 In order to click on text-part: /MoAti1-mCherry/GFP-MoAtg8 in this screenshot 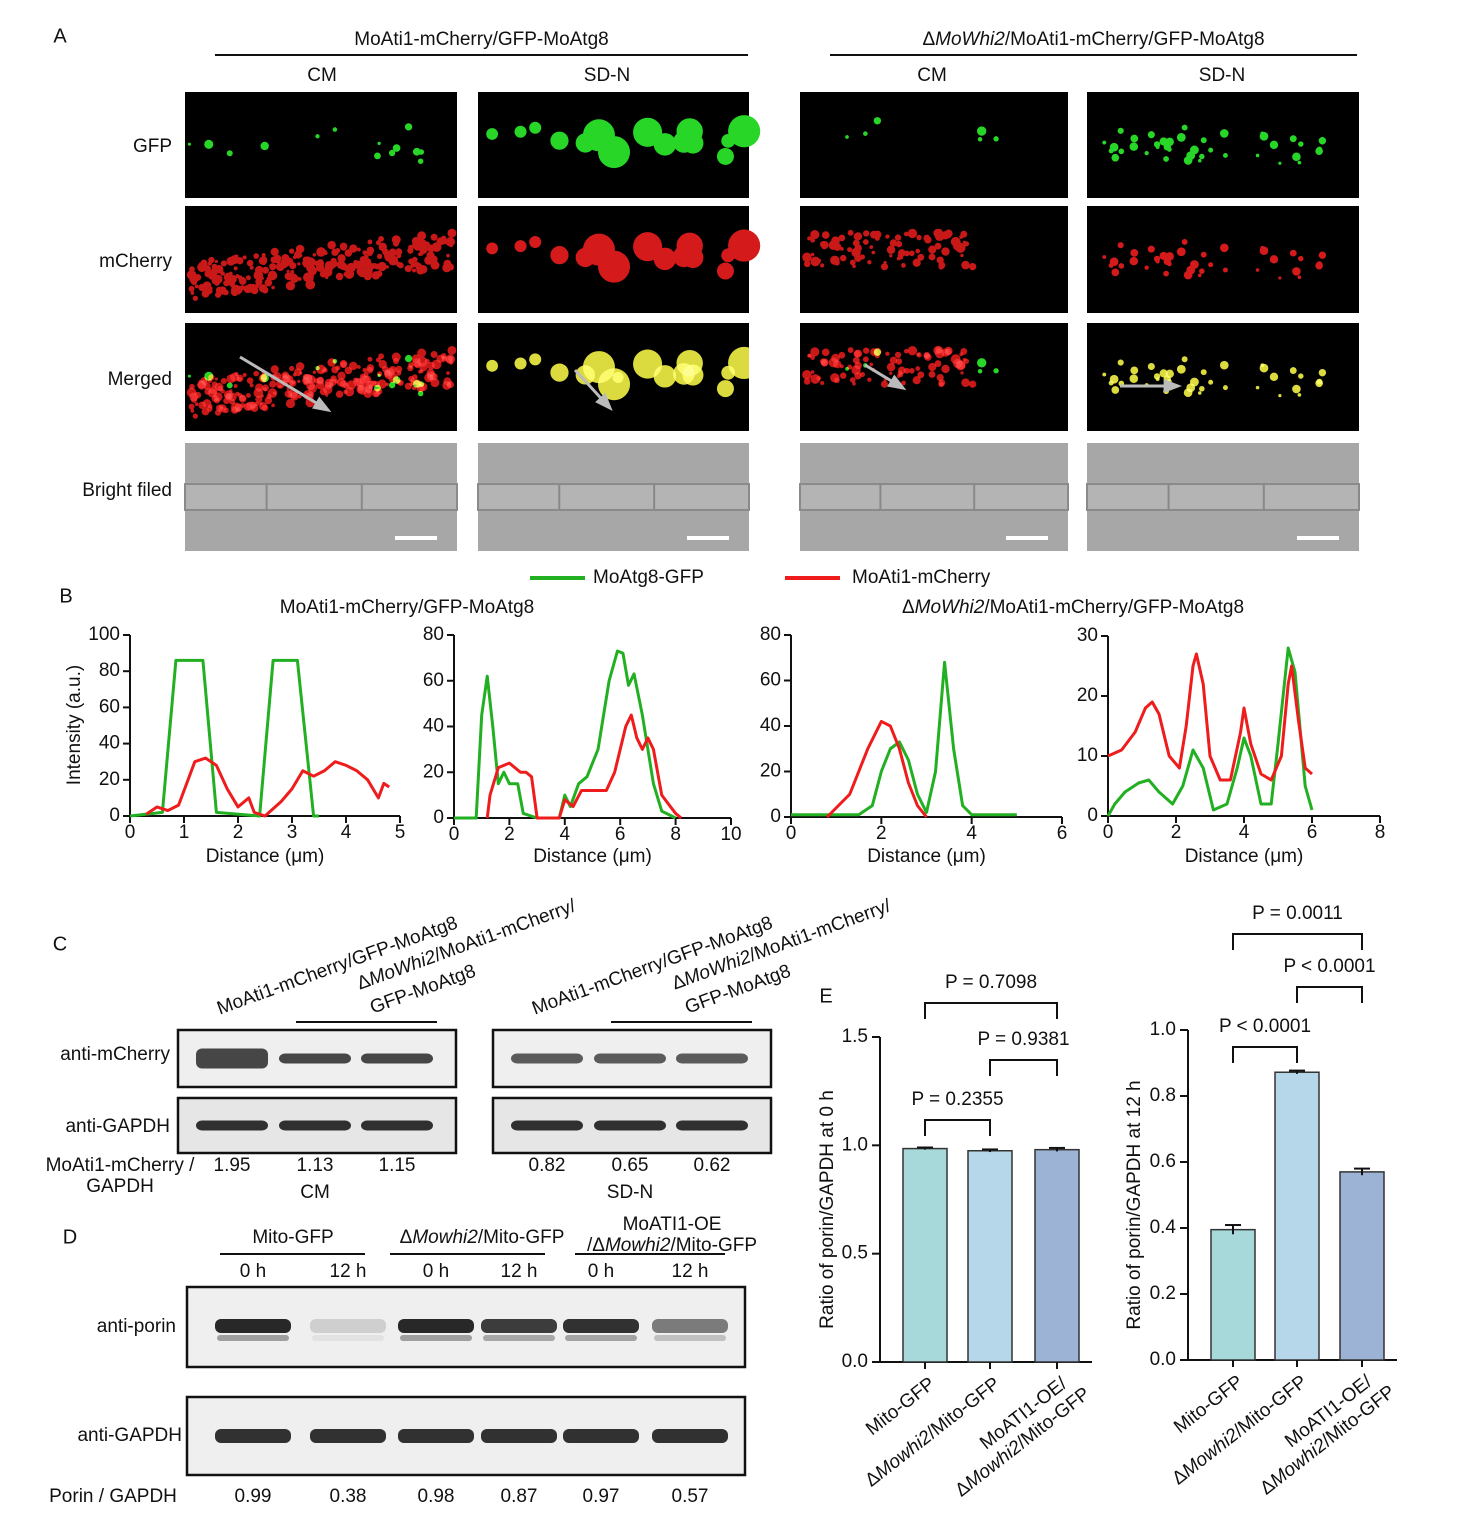, I will do `click(1135, 39)`.